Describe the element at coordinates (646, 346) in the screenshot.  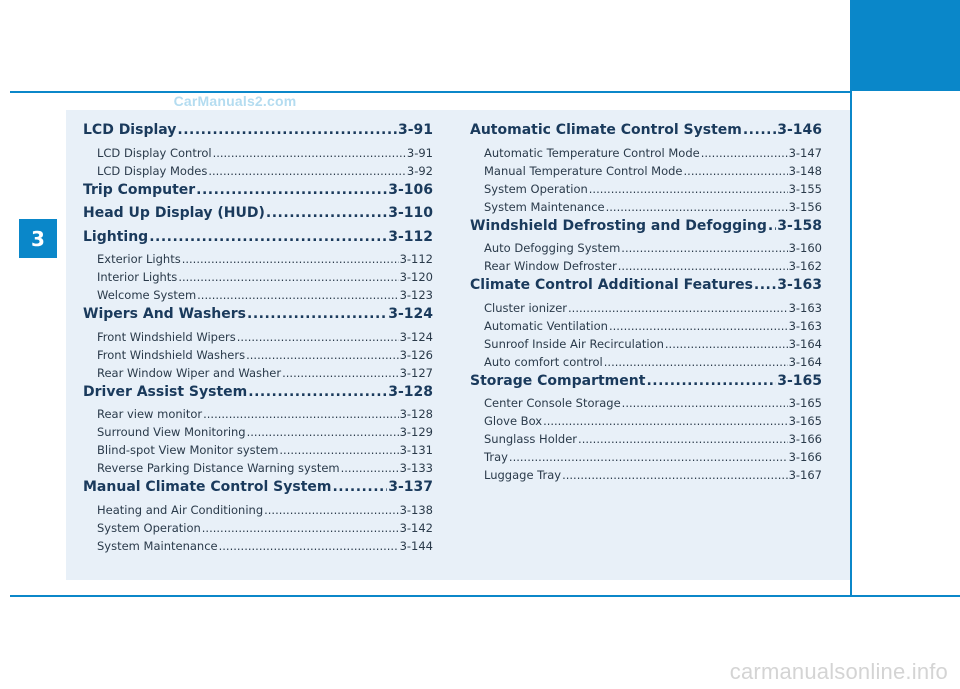
I see `toc-subsection-entry: Sunroof Inside Air Recirculation 3-164` at that location.